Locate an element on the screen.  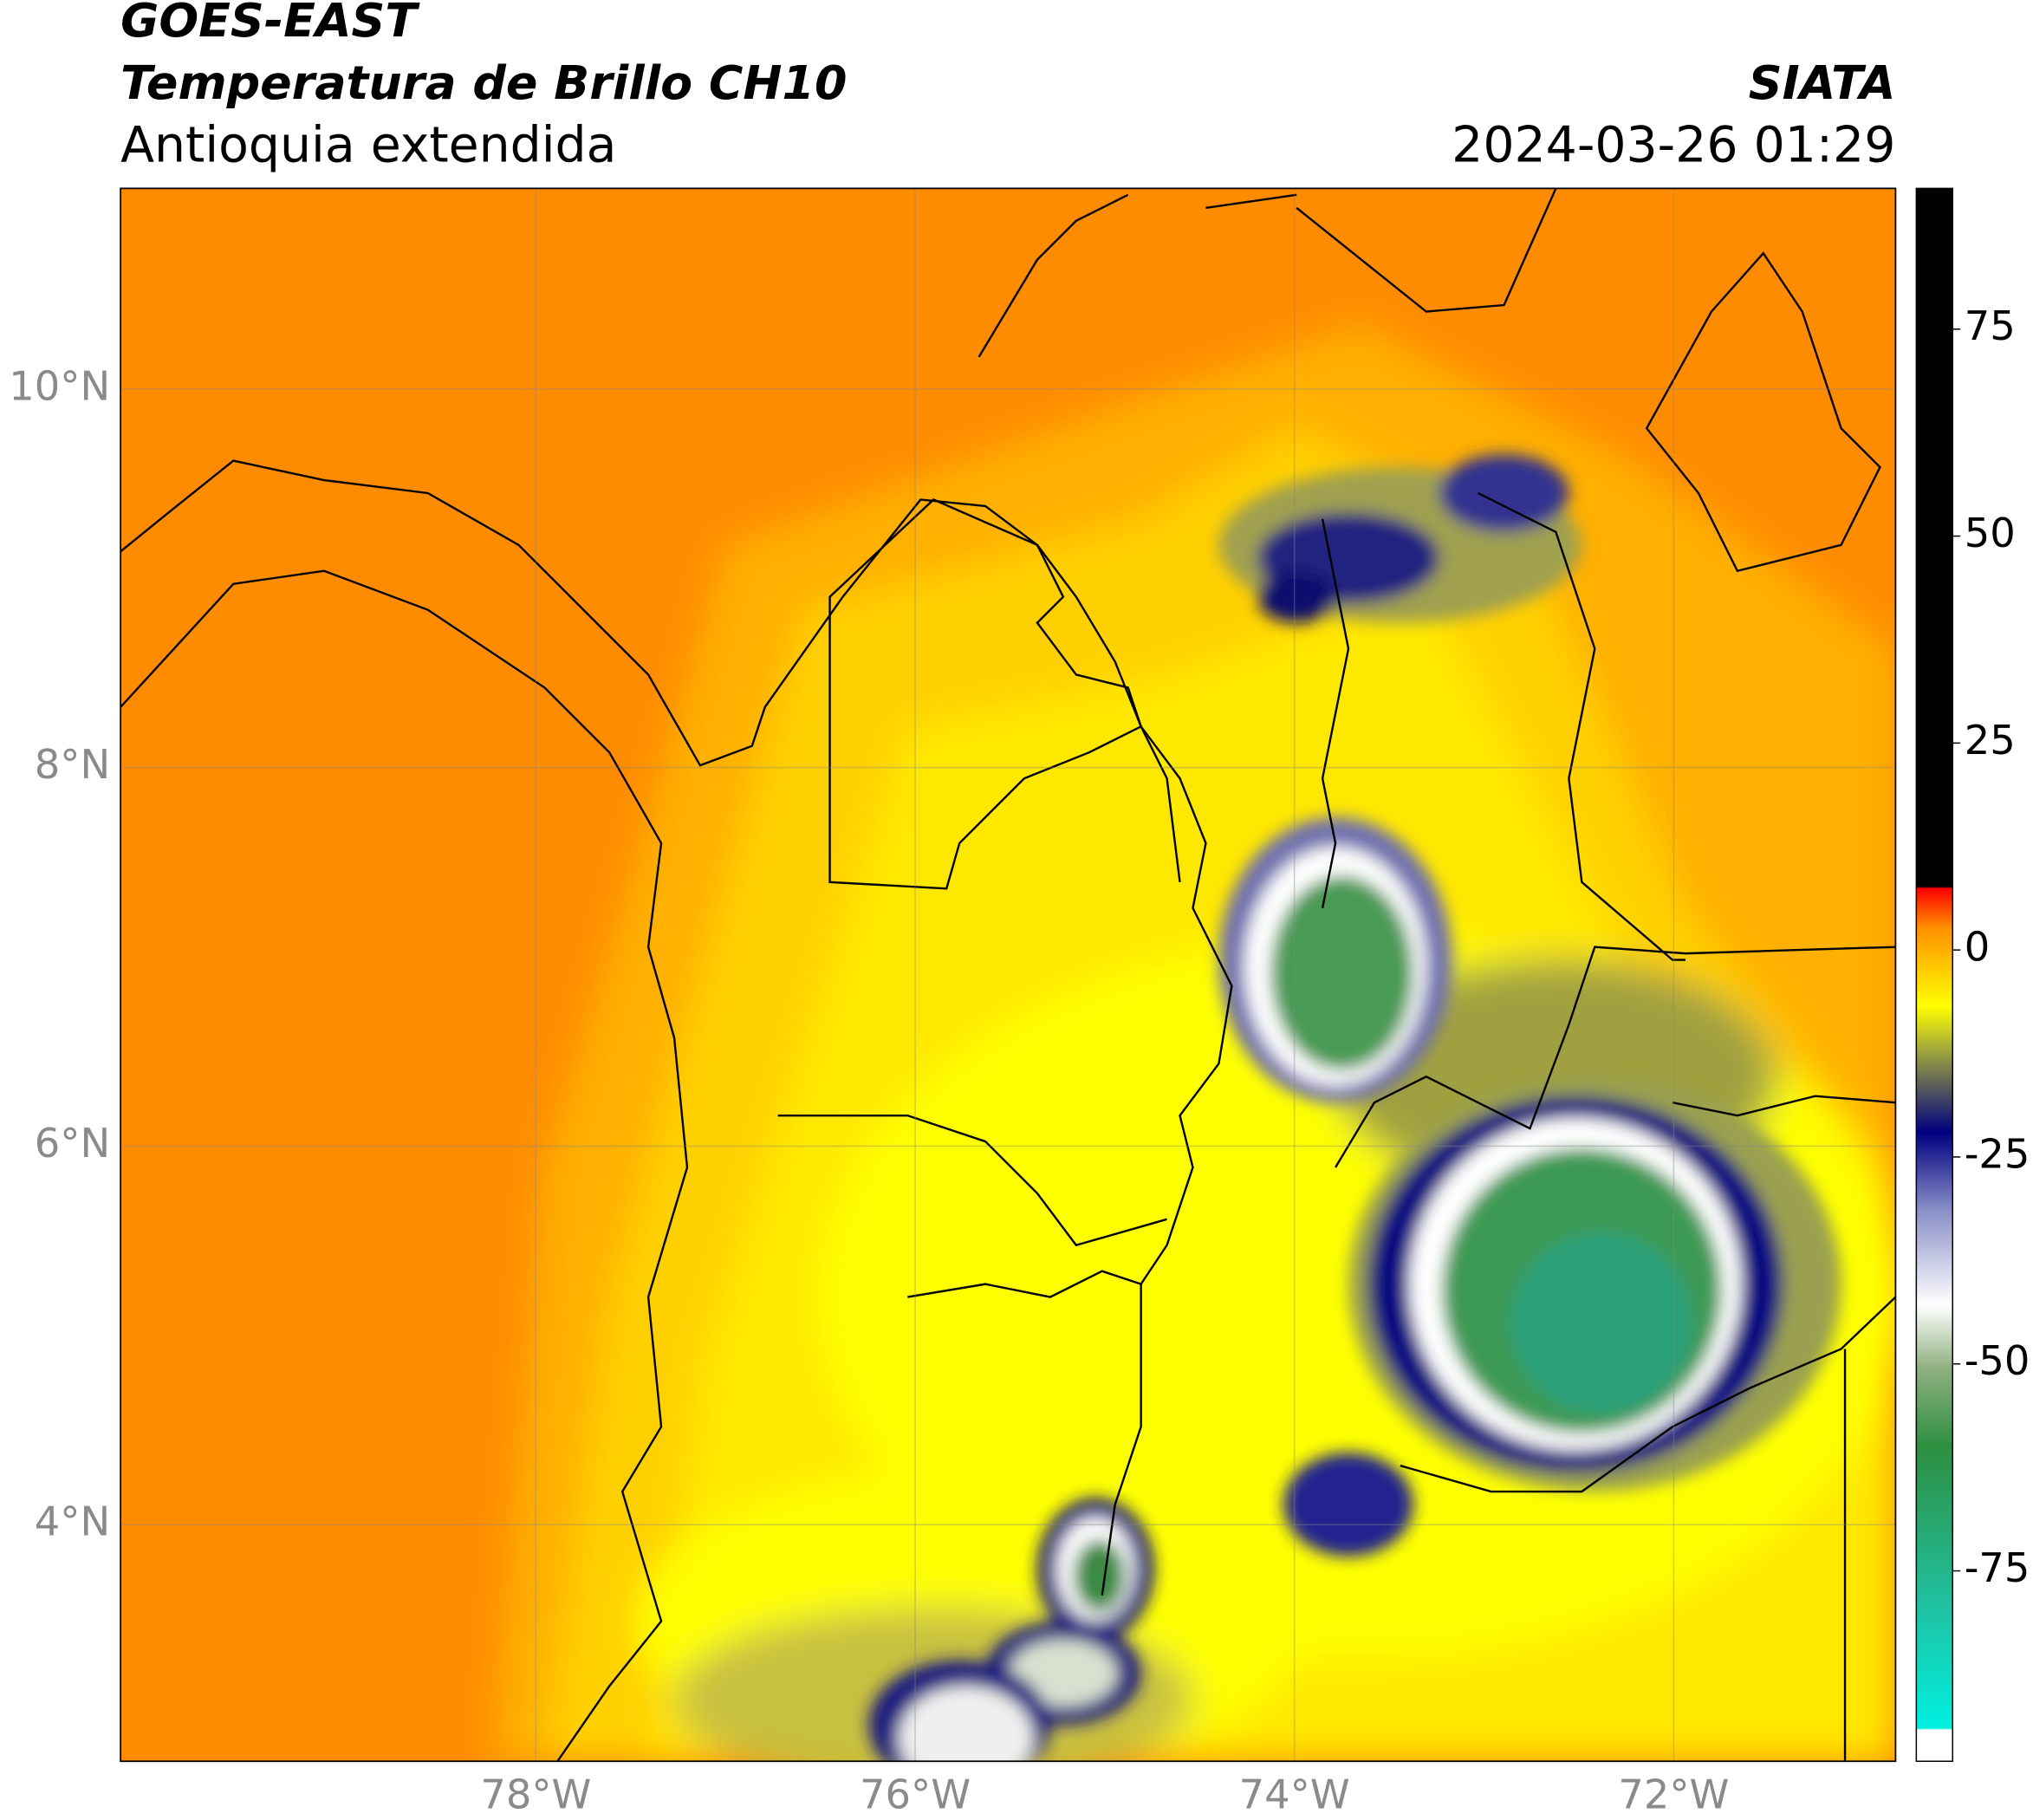
colorbar-tick-label: 75 is located at coordinates (1990, 325).